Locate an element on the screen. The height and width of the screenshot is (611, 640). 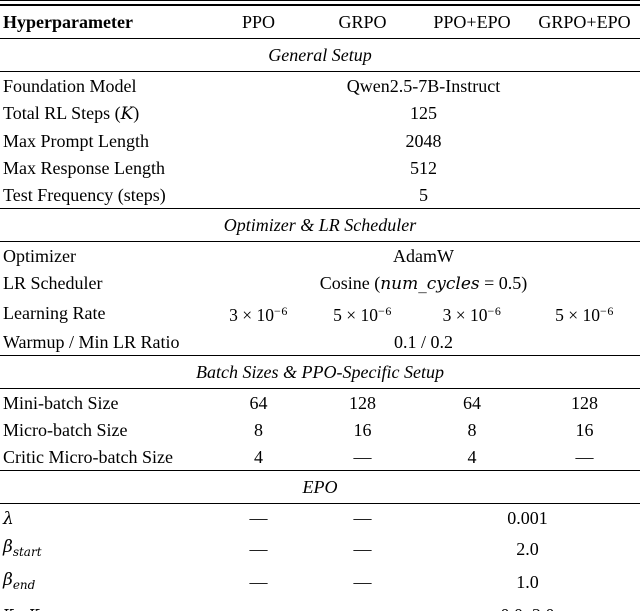
row-label: κl, κr is located at coordinates (103, 604).